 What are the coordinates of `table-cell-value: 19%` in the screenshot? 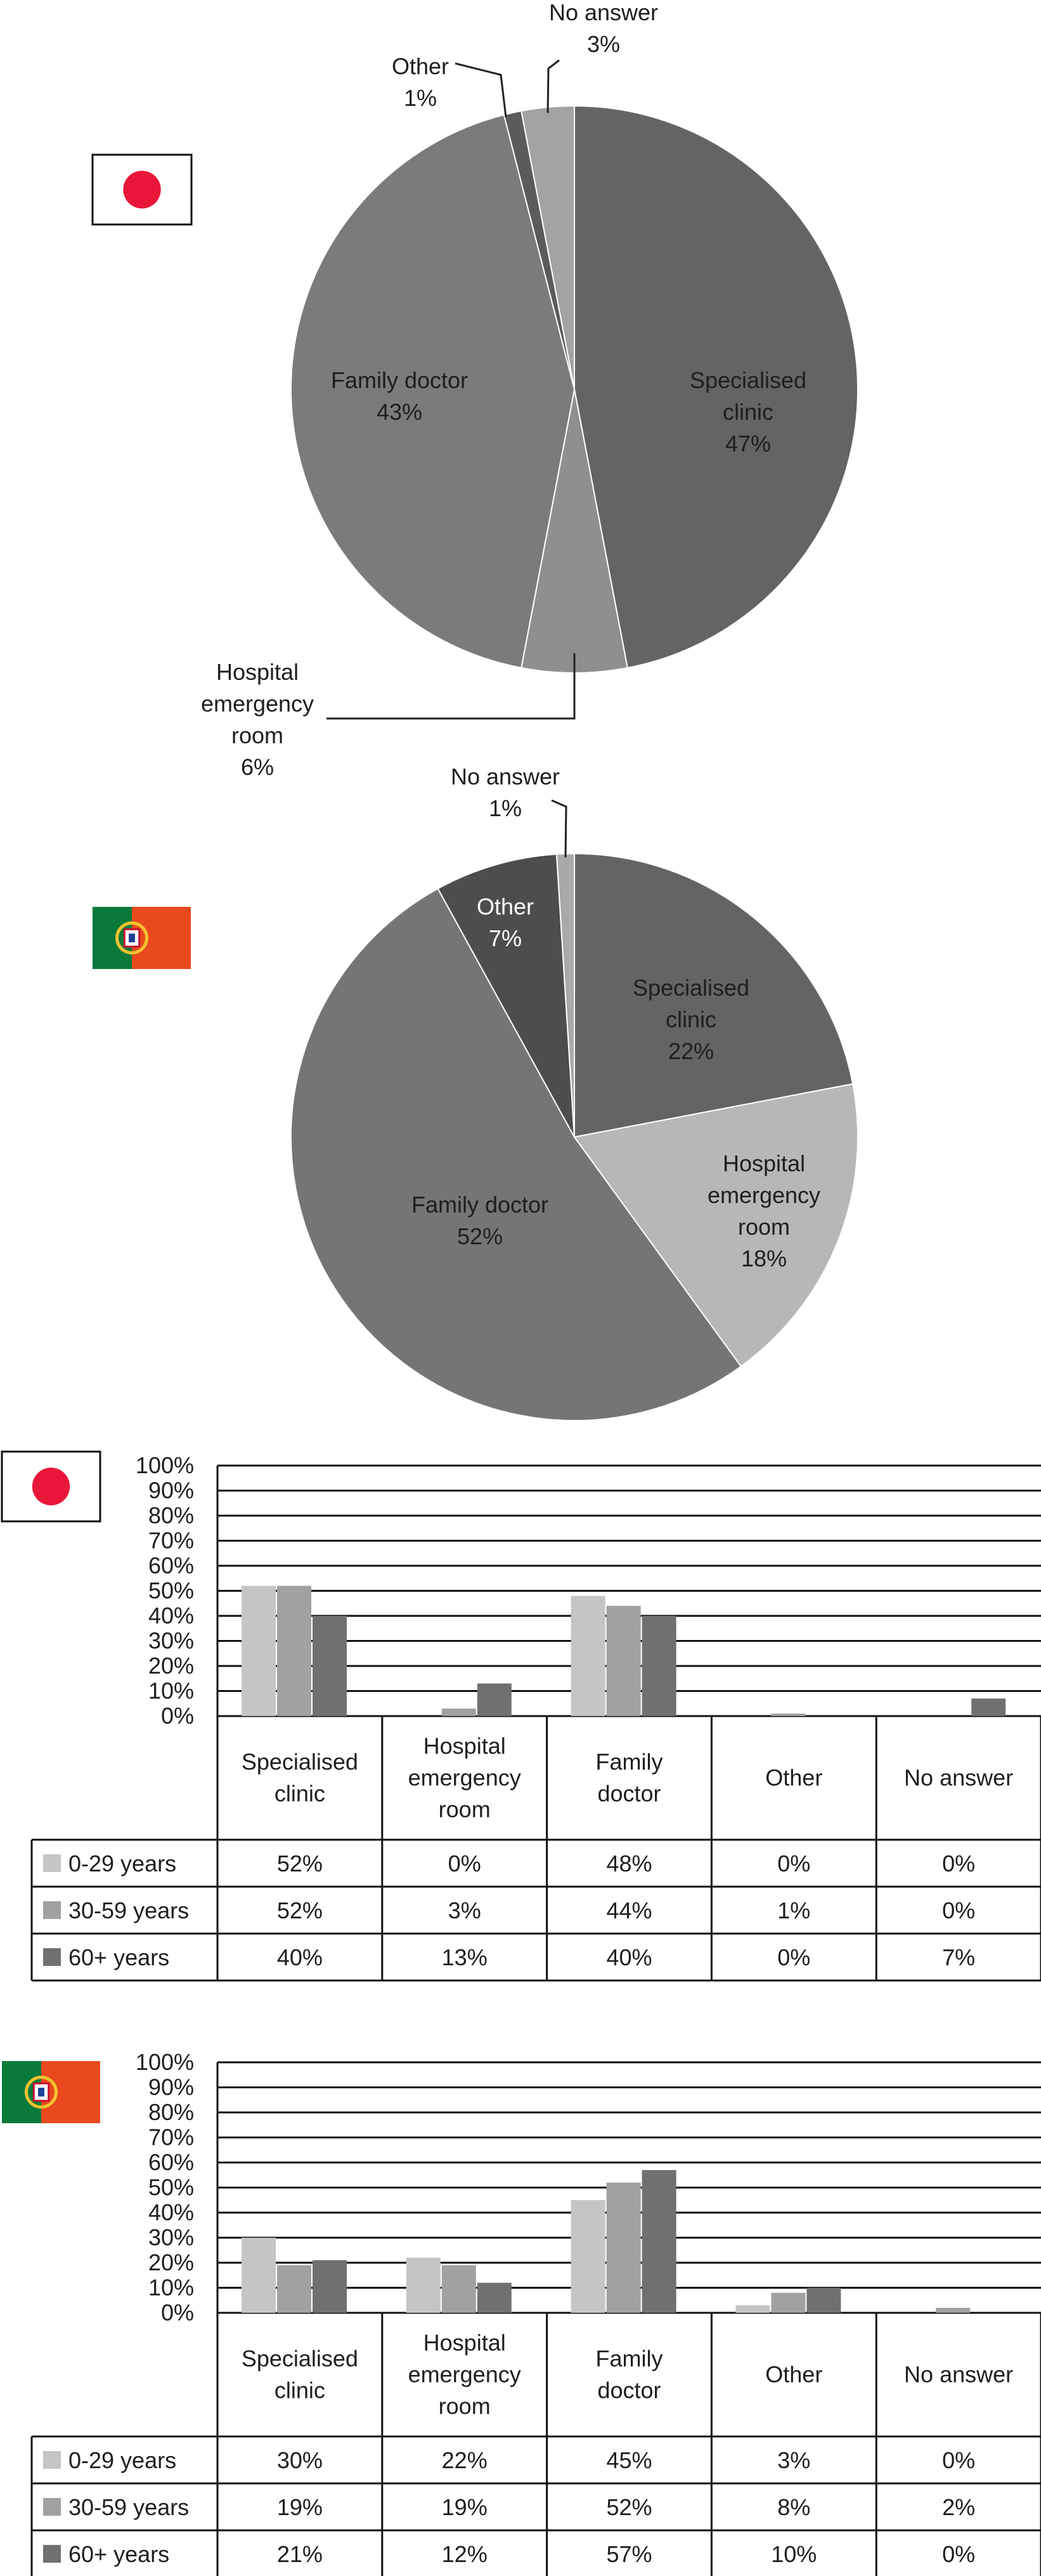 It's located at (465, 2507).